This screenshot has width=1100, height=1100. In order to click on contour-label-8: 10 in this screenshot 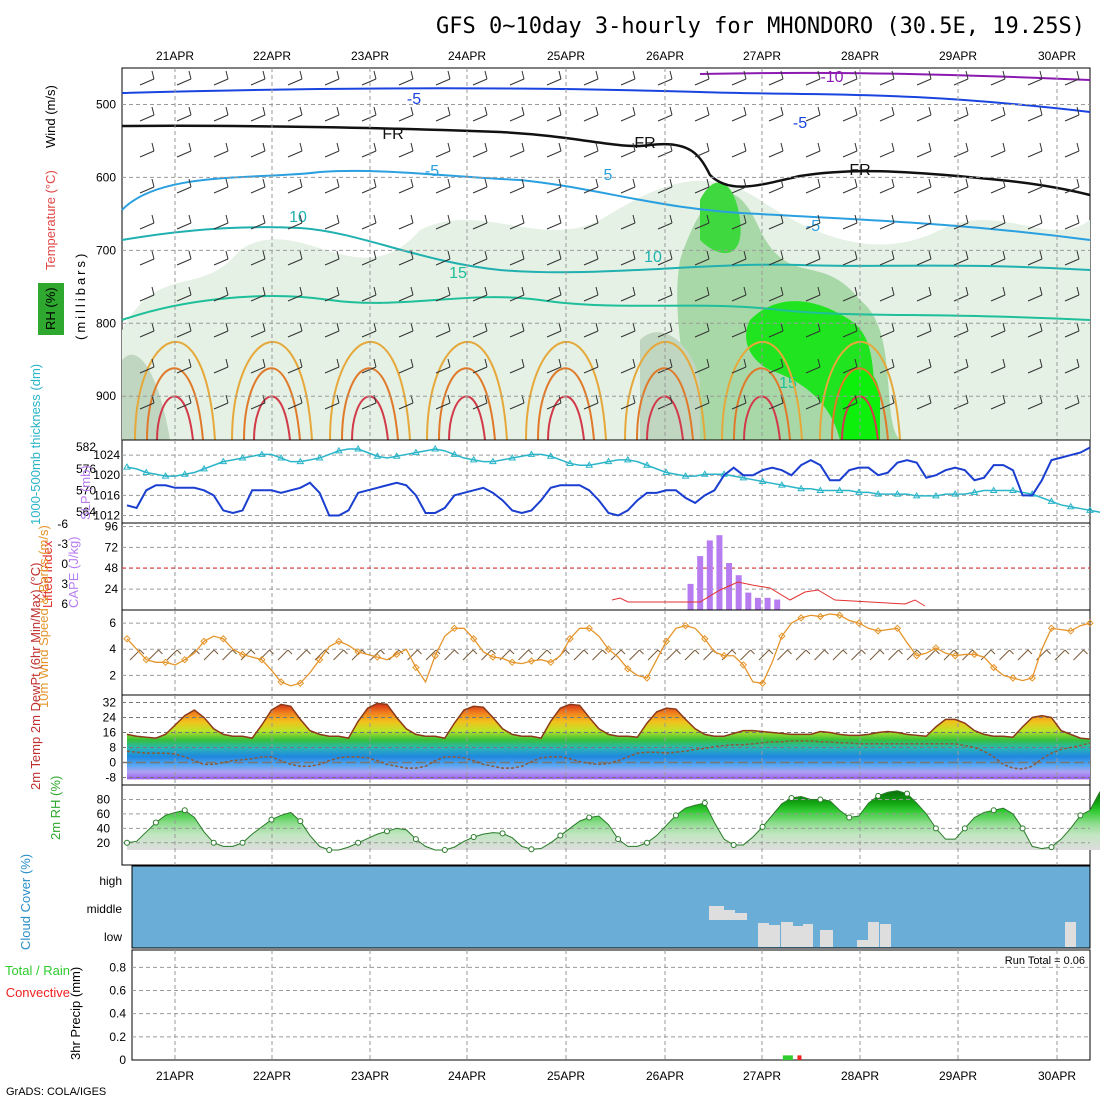, I will do `click(298, 217)`.